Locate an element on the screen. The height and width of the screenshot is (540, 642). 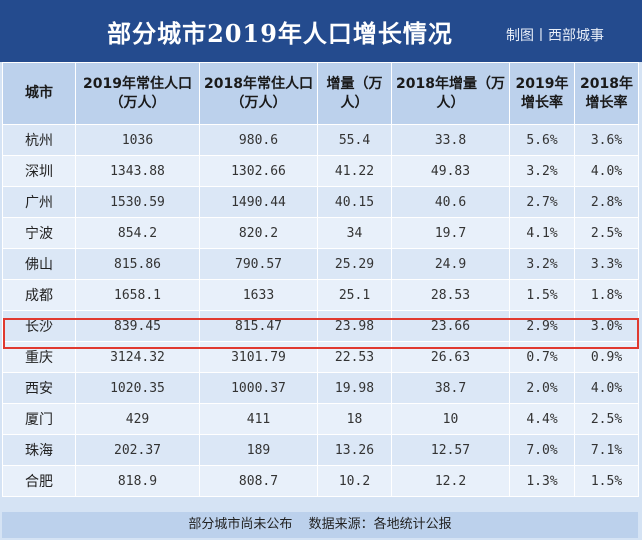
table-row: 杭州 1036 980.6 55.4 33.8 5.6% 3.6% is located at coordinates (320, 140).